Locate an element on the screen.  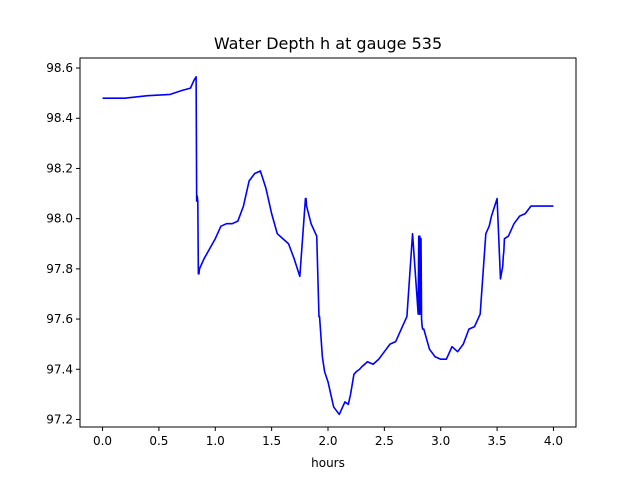
x-tick-label: 1.5 is located at coordinates (271, 441).